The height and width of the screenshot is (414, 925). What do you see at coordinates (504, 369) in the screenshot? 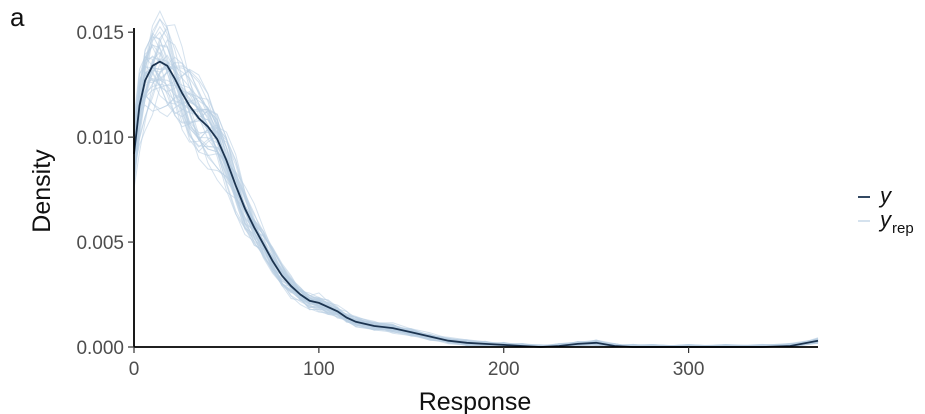
I see `x-tick-label: 200` at bounding box center [504, 369].